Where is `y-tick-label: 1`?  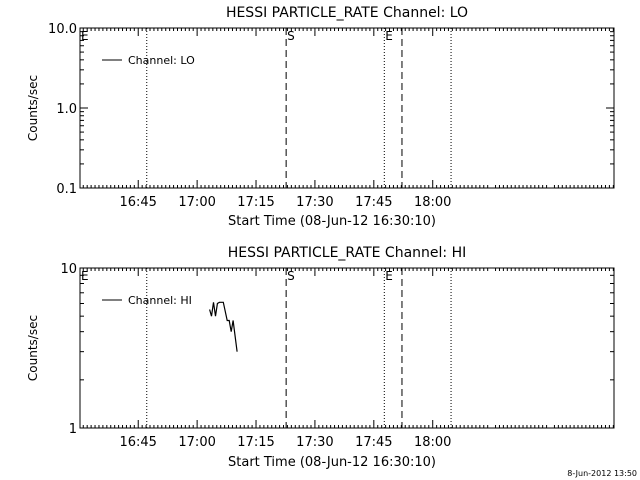
y-tick-label: 1 is located at coordinates (73, 429).